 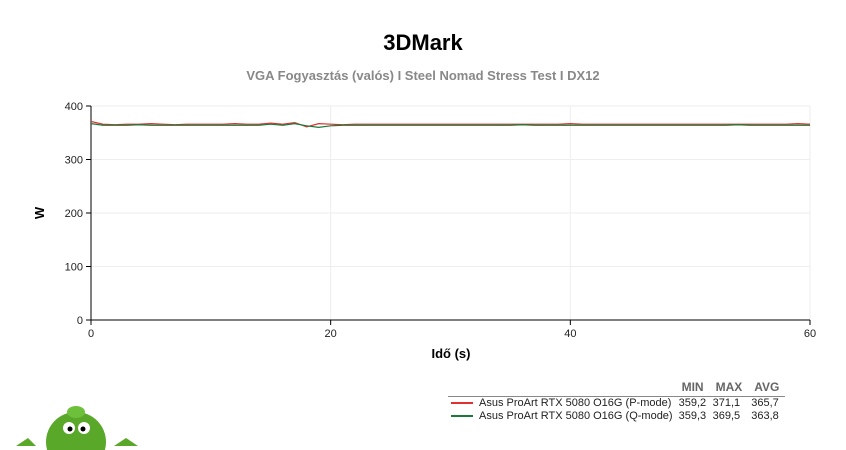 What do you see at coordinates (80, 321) in the screenshot?
I see `tick-label-y: 0` at bounding box center [80, 321].